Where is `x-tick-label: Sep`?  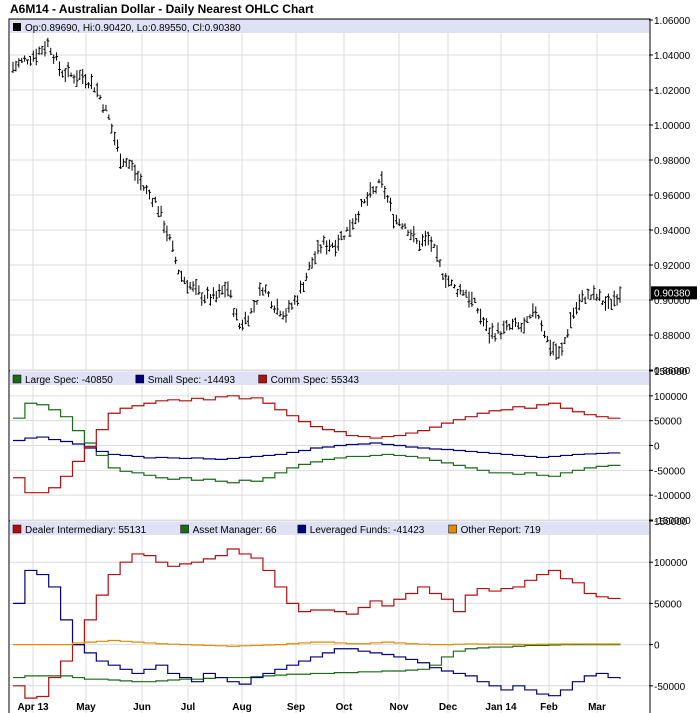
x-tick-label: Sep is located at coordinates (296, 707).